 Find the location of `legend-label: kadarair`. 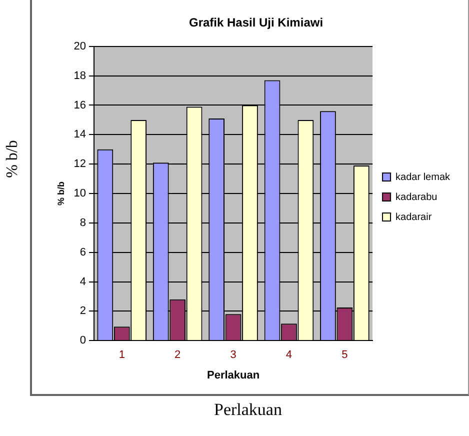

legend-label: kadarair is located at coordinates (414, 217).